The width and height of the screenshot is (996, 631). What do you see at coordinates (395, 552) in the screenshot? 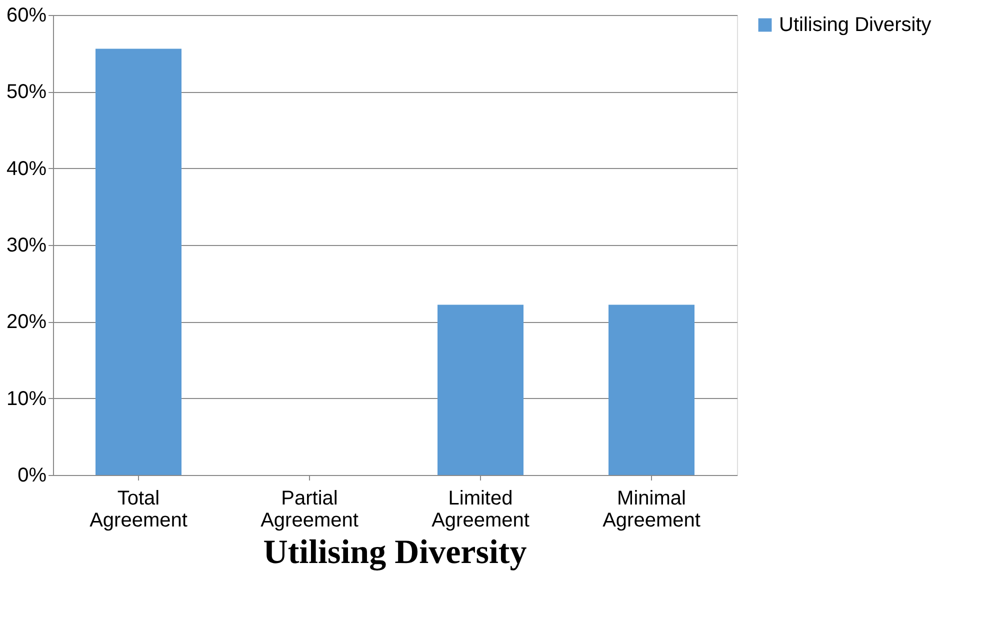
I see `text: Utilising Diversity` at bounding box center [395, 552].